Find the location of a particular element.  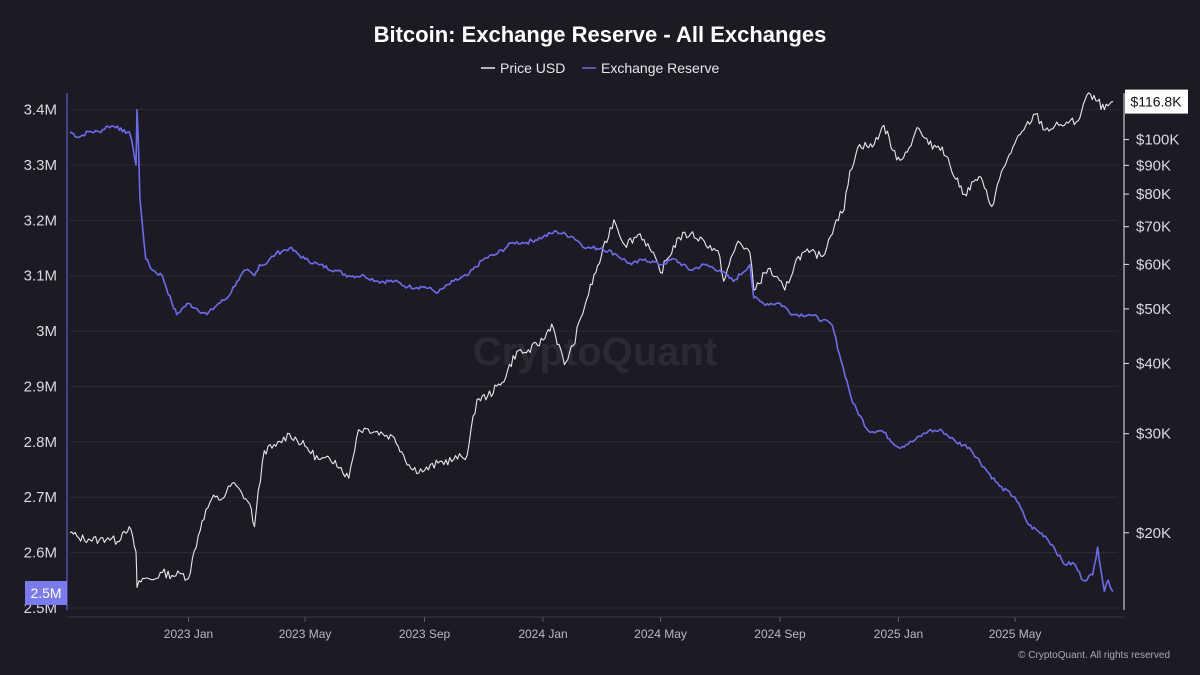

right-tick-label: $30K is located at coordinates (1153, 434).